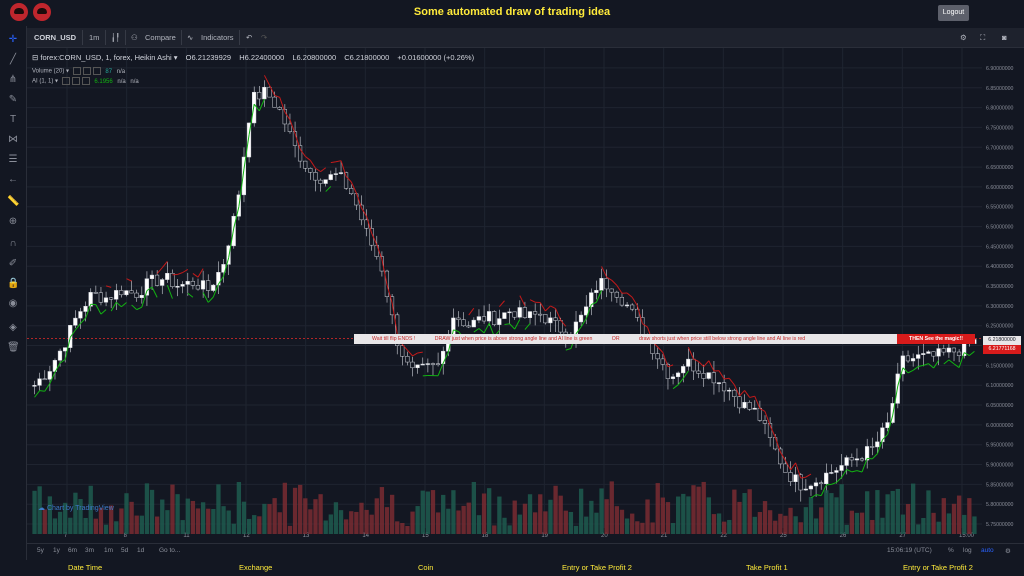  I want to click on footer-date-time: Date Time, so click(85, 567).